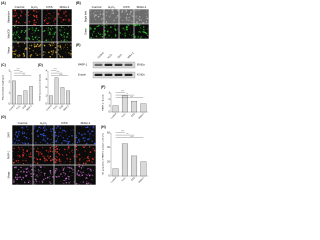 This screenshot has width=320, height=240. What do you see at coordinates (64, 17) in the screenshot?
I see `micrograph` at bounding box center [64, 17].